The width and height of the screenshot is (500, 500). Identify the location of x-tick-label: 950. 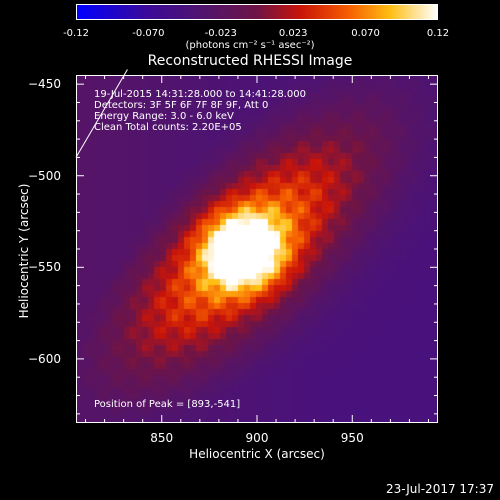
(352, 438).